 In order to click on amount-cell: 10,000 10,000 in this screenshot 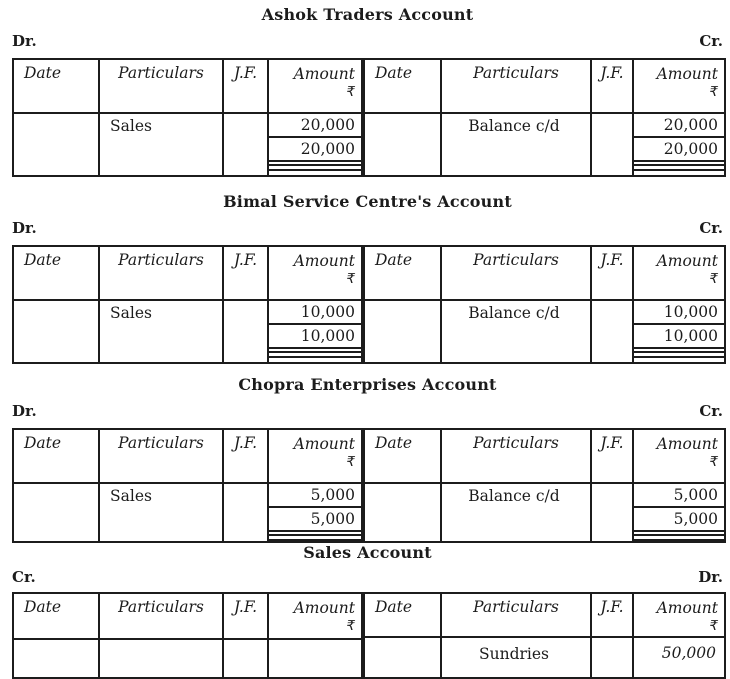, I will do `click(315, 331)`.